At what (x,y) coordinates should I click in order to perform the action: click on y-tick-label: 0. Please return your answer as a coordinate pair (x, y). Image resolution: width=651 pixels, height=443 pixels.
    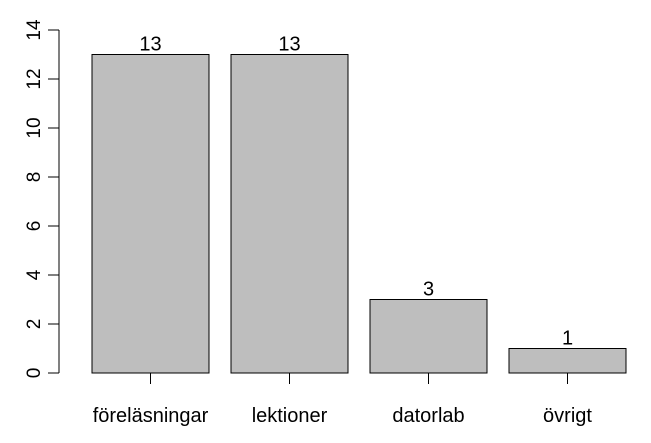
    Looking at the image, I should click on (34, 373).